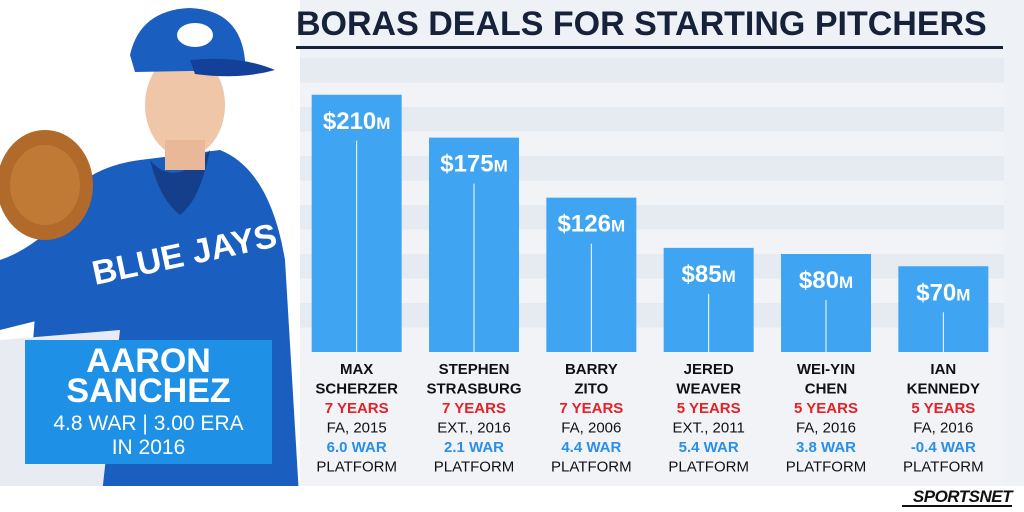  What do you see at coordinates (943, 369) in the screenshot?
I see `category-label-line1: IAN` at bounding box center [943, 369].